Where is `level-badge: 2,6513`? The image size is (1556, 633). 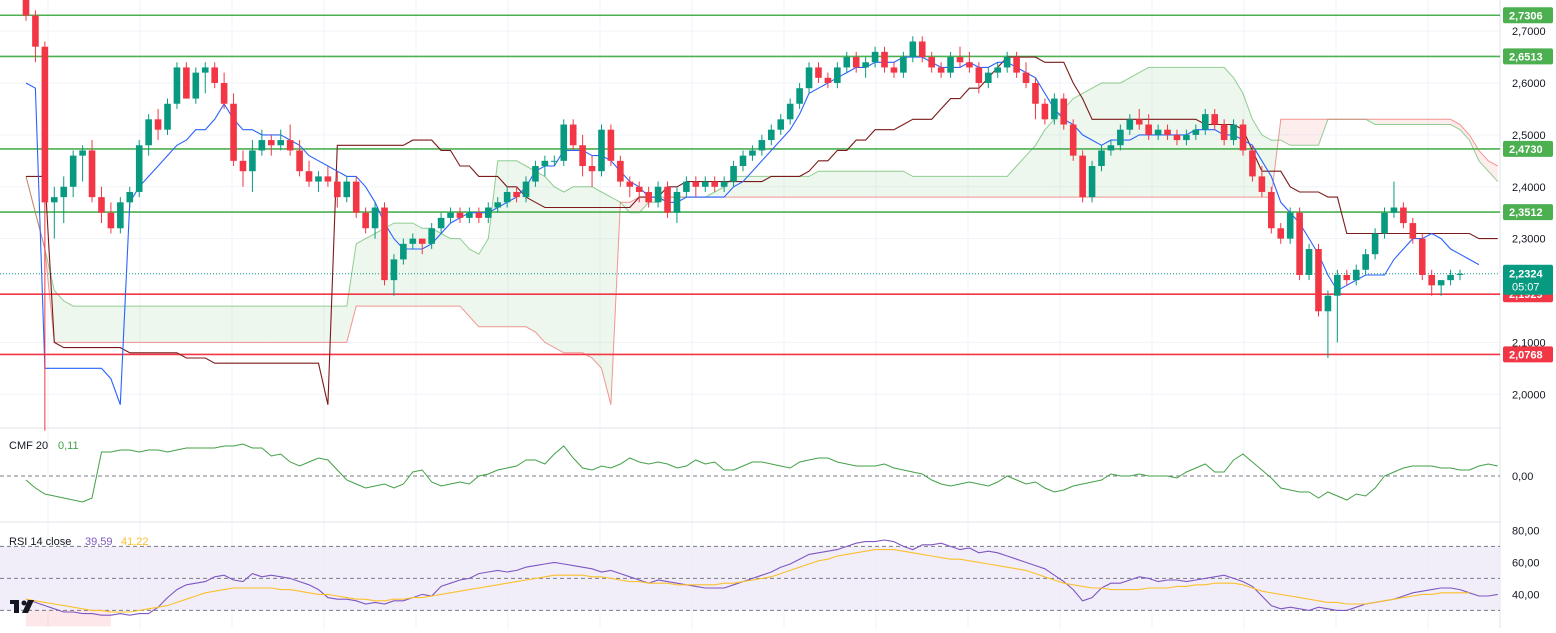 level-badge: 2,6513 is located at coordinates (1528, 56).